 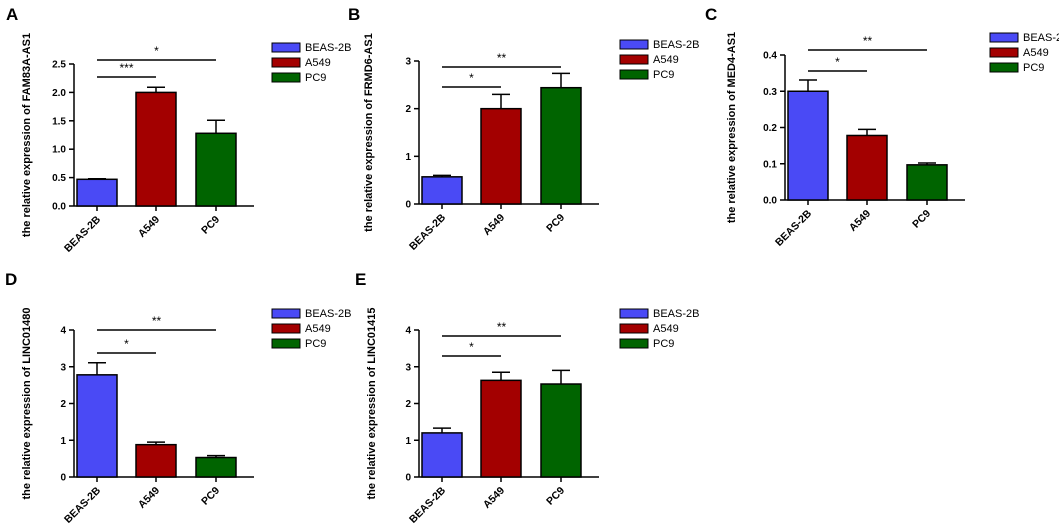 I want to click on panel-label-d: D, so click(x=11, y=279).